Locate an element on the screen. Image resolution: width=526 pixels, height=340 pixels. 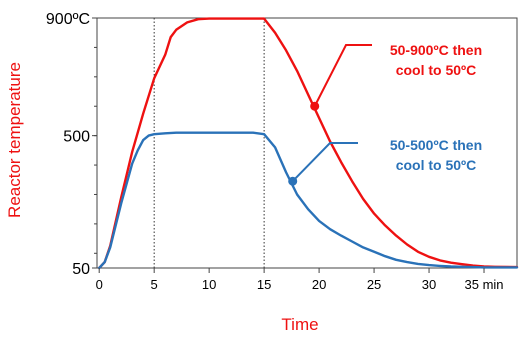
annotation-label: 50-500ºC then is located at coordinates (436, 145).